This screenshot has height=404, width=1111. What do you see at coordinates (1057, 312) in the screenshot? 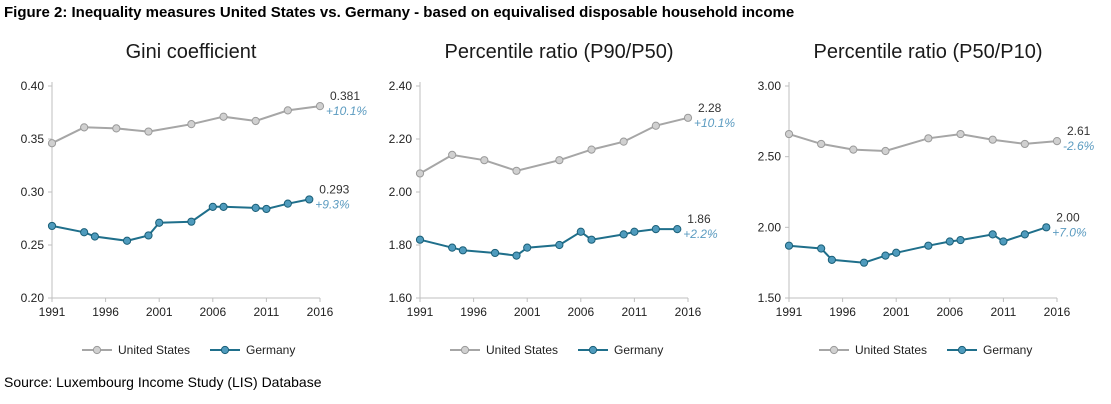
I see `x-tick-label: 2016` at bounding box center [1057, 312].